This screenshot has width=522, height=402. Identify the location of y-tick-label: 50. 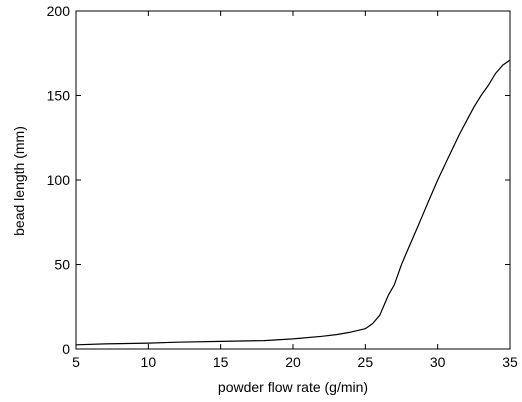
(62, 265).